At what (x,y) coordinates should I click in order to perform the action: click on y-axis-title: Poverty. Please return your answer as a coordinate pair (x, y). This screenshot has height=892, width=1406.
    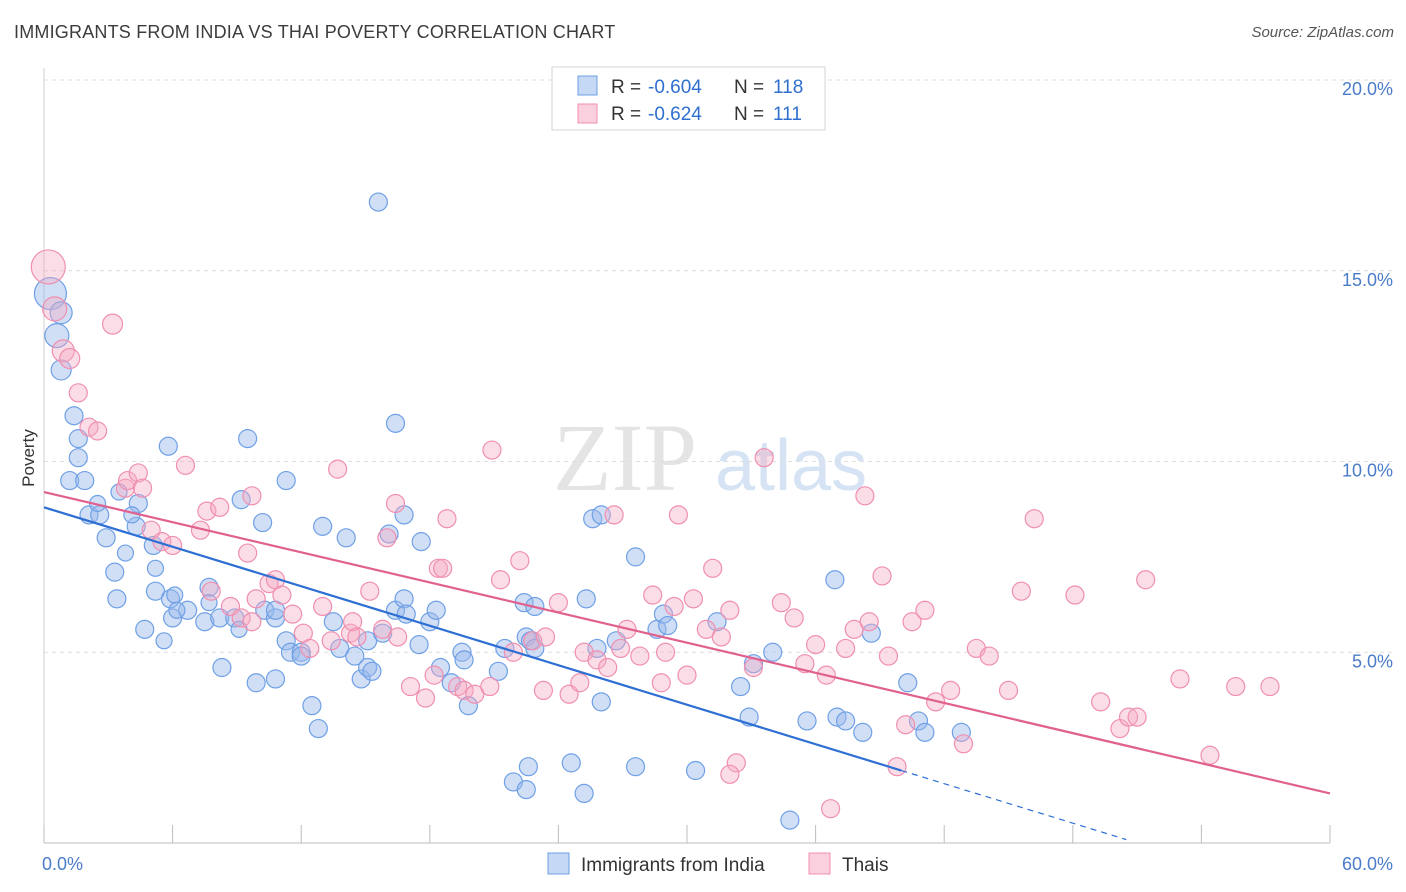
    Looking at the image, I should click on (28, 458).